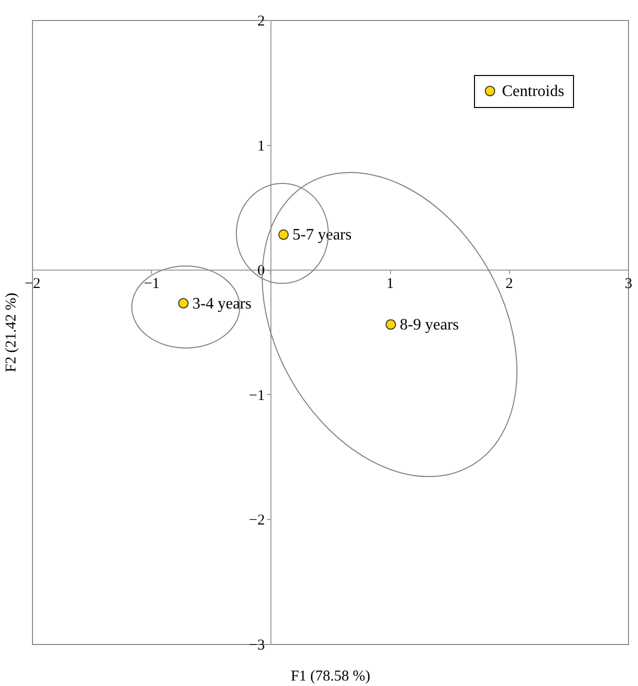  What do you see at coordinates (12, 332) in the screenshot?
I see `y-axis-title: F2 (21.42 %)` at bounding box center [12, 332].